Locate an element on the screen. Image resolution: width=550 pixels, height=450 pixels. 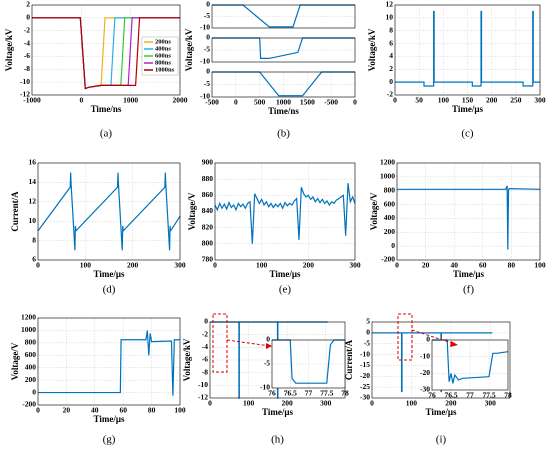
y-tick-label: 840 is located at coordinates (208, 210).